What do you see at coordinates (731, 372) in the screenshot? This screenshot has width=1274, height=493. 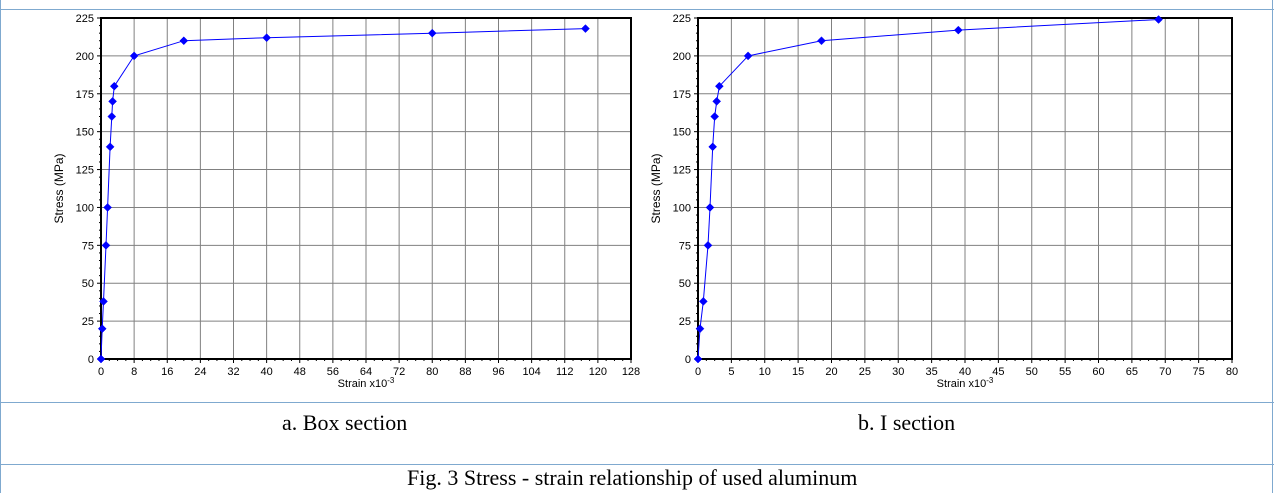 I see `isec-x-tick-label: 5` at bounding box center [731, 372].